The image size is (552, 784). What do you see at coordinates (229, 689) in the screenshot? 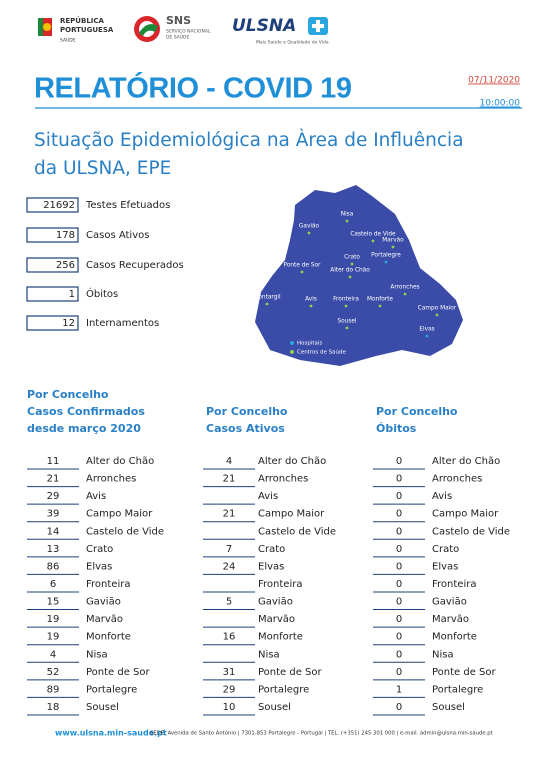
I see `table-value: 29` at bounding box center [229, 689].